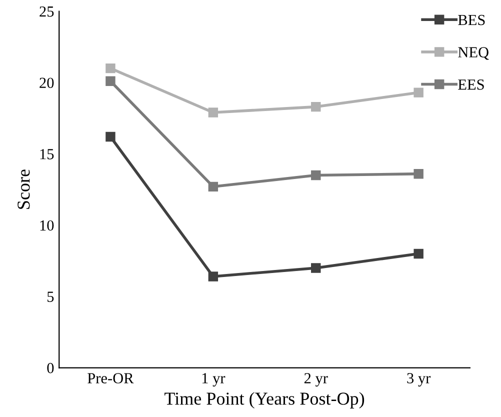 This screenshot has height=417, width=501. I want to click on y-tick-label: 25, so click(47, 11).